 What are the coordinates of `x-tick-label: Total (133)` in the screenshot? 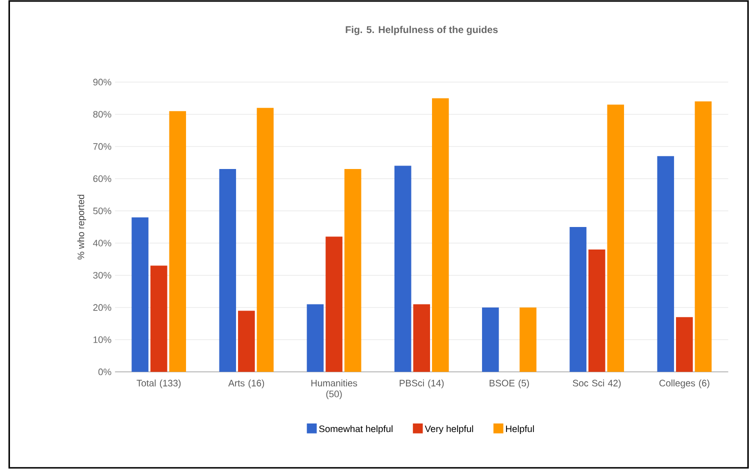 It's located at (158, 384).